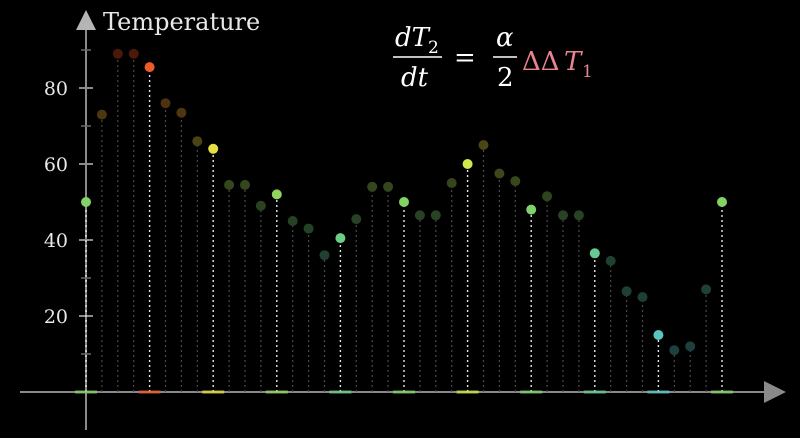  I want to click on eq-equals: =, so click(465, 58).